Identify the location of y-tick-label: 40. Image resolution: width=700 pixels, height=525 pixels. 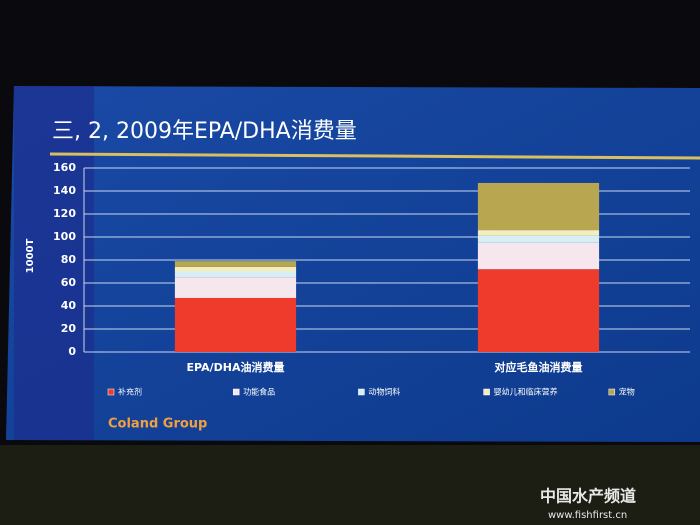
(69, 305).